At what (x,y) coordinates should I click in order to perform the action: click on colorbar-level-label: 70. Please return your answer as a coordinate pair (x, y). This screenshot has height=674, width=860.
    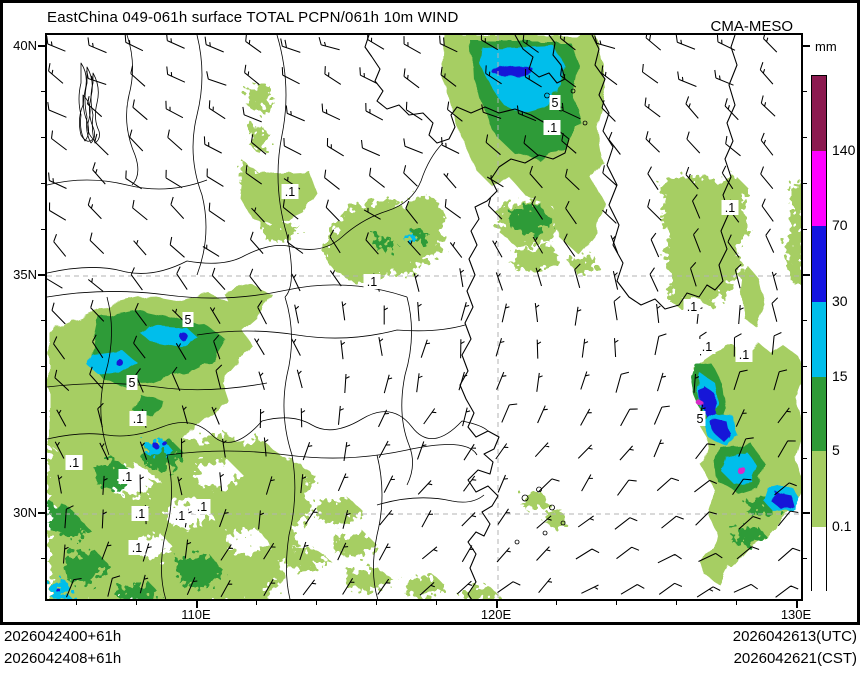
    Looking at the image, I should click on (840, 225).